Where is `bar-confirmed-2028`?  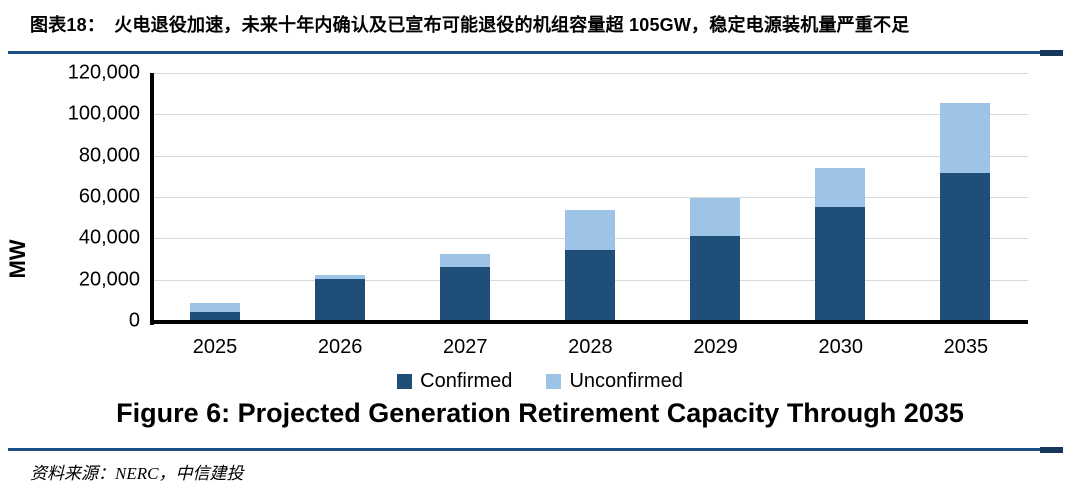
bar-confirmed-2028 is located at coordinates (590, 285).